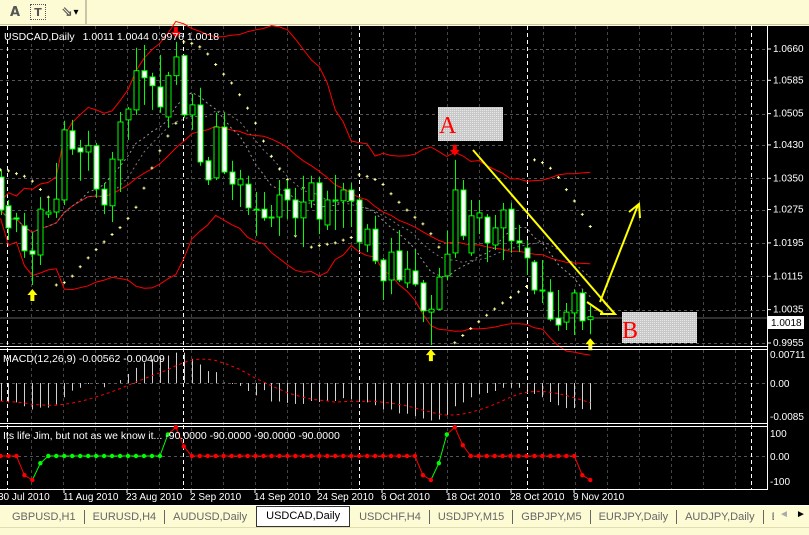  What do you see at coordinates (448, 126) in the screenshot?
I see `annotation-a-label: A` at bounding box center [448, 126].